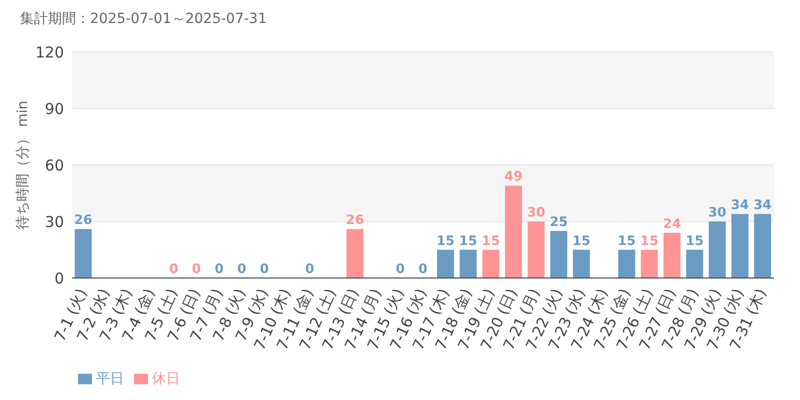  I want to click on legend-label: 休日, so click(166, 379).